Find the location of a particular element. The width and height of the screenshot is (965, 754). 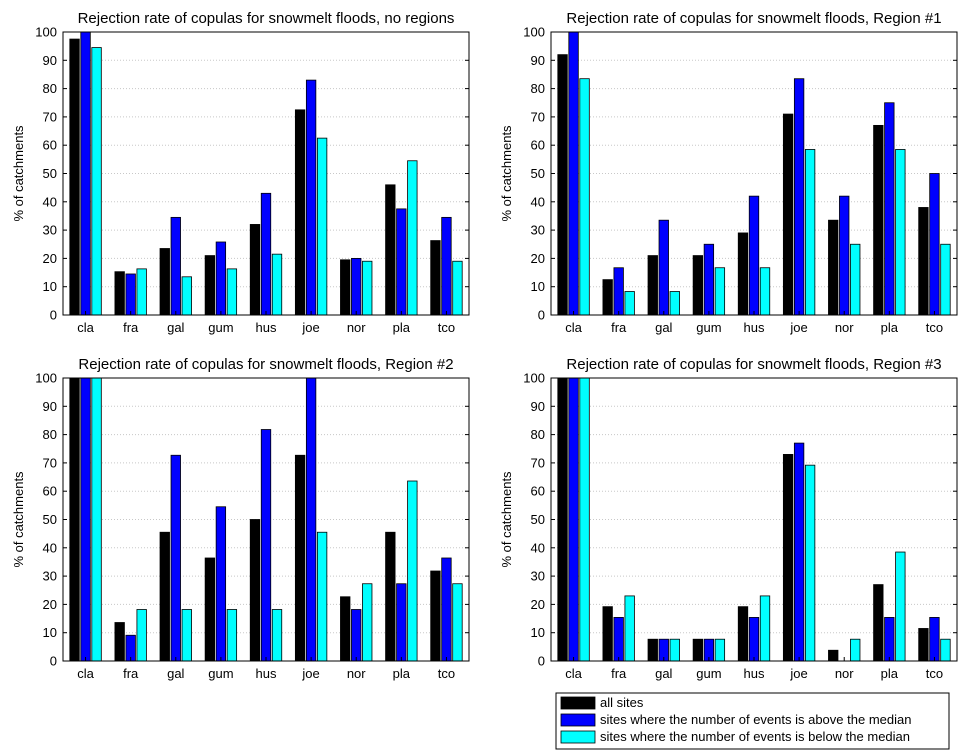

x-tick-label-pla: pla is located at coordinates (890, 327).